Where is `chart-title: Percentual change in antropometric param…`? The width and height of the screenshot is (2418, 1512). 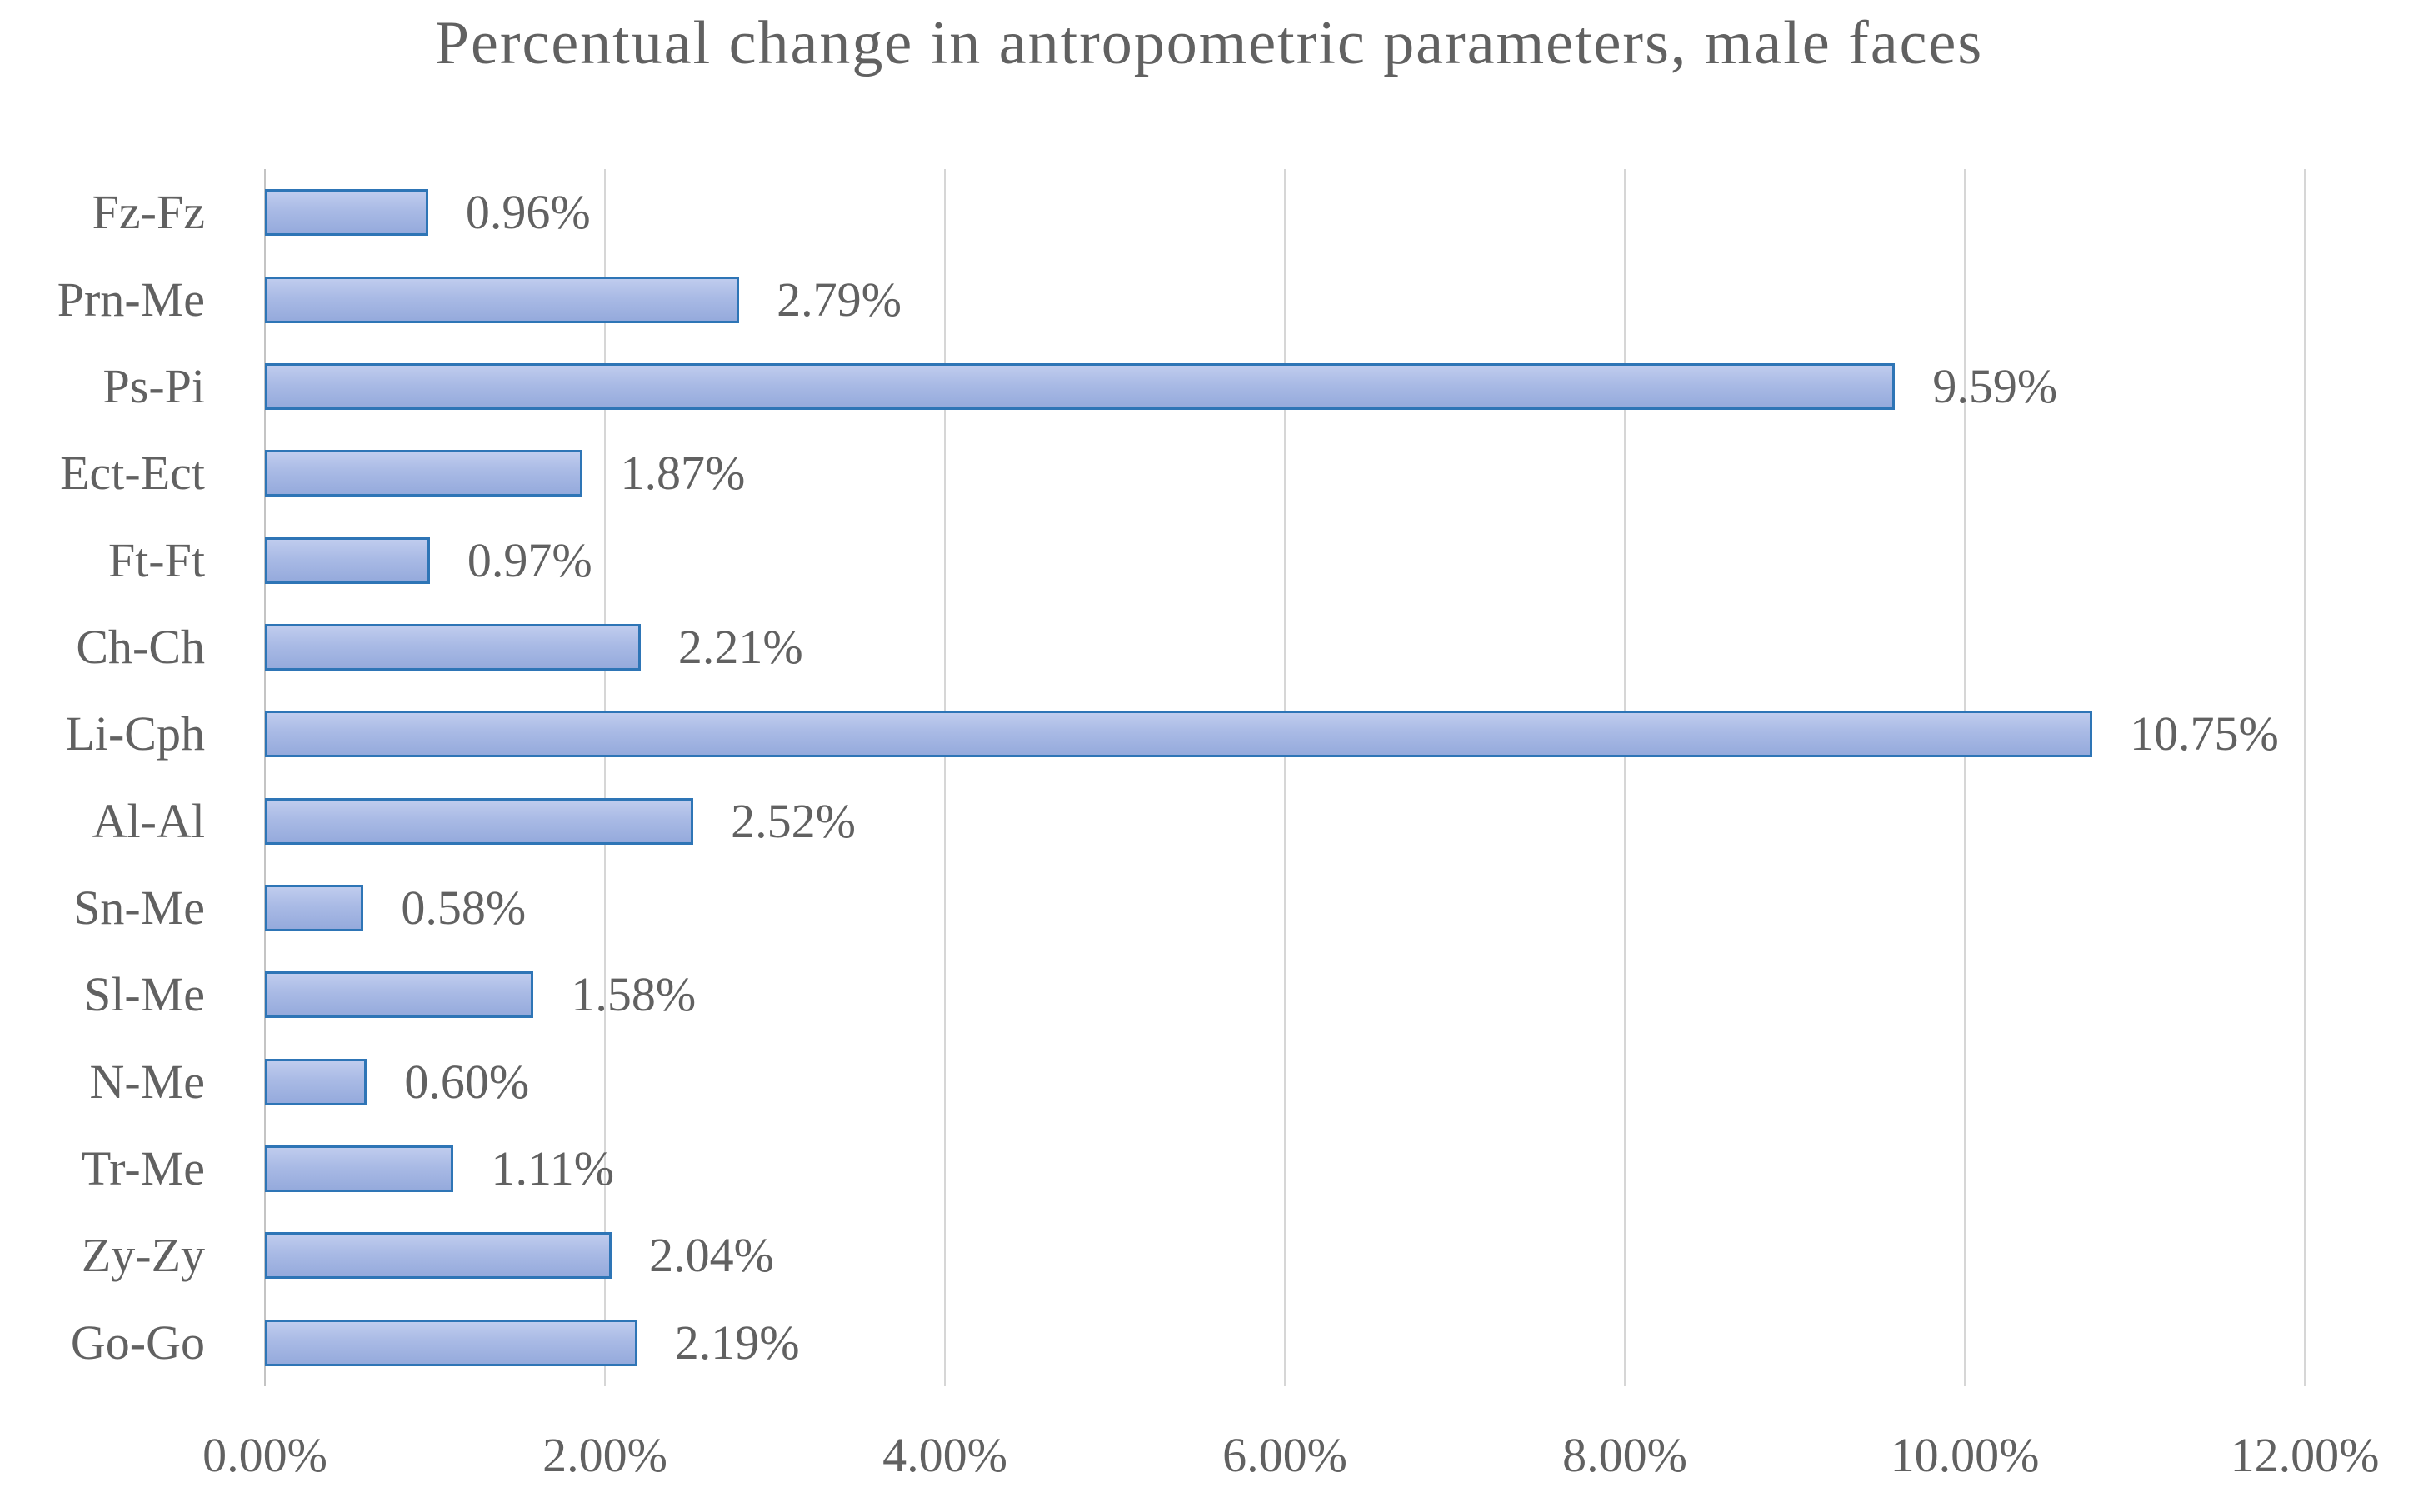 chart-title: Percentual change in antropometric param… is located at coordinates (1209, 43).